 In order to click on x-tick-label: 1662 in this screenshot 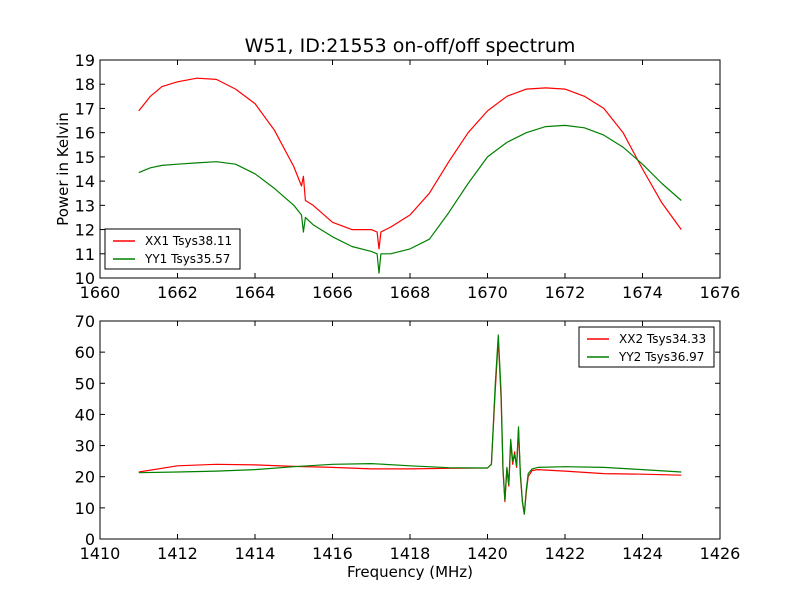, I will do `click(177, 292)`.